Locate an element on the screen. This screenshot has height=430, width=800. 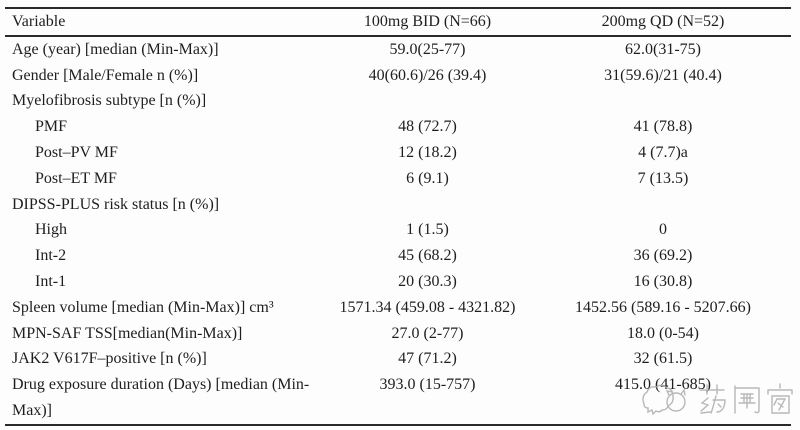
header-group-200mg-qd: 200mg QD (N=52) is located at coordinates (663, 21).